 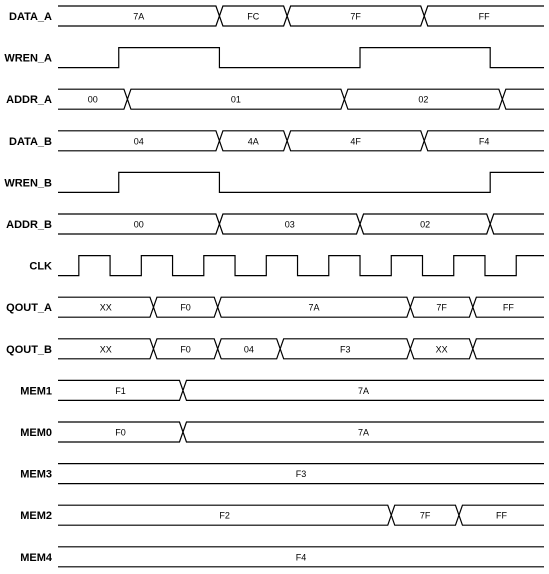 I want to click on signal-qout-a: QOUT_A XX F0 7A 7F FF, so click(x=275, y=307).